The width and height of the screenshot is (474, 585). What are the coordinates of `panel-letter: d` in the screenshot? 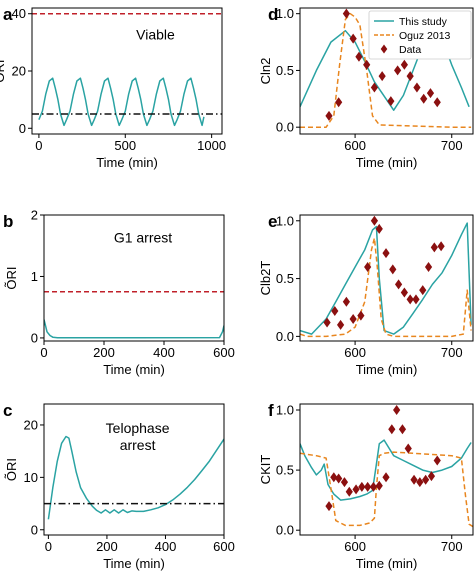 It's located at (273, 14).